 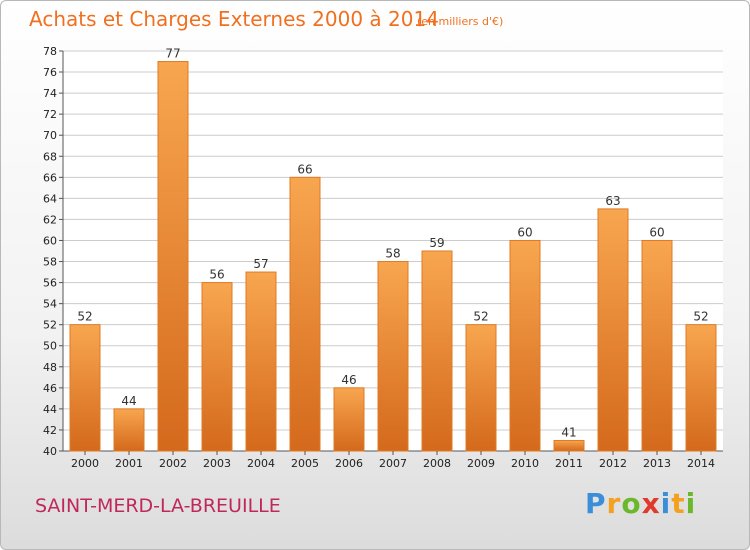 I want to click on x-tick-label: 2008, so click(x=437, y=463).